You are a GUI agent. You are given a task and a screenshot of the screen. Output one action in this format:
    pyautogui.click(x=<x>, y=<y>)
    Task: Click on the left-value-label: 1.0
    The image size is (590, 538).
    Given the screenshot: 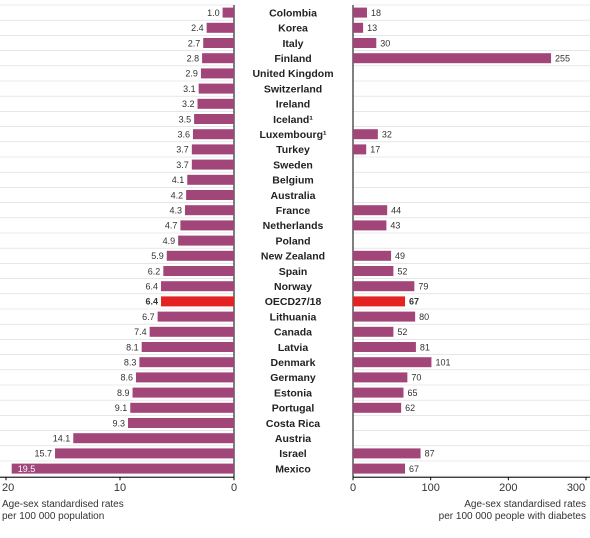 What is the action you would take?
    pyautogui.click(x=213, y=13)
    